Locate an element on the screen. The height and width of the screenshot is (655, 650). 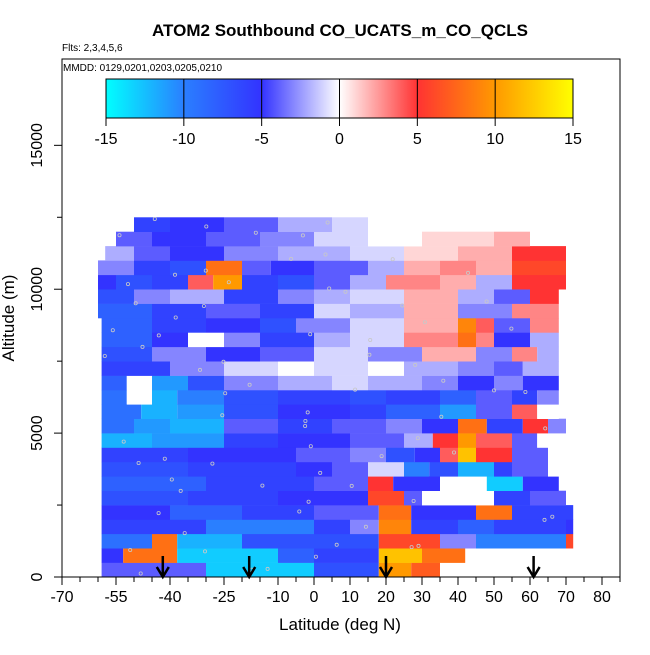
colorbar: -15 -10 -5 0 5 10 15 is located at coordinates (338, 113).